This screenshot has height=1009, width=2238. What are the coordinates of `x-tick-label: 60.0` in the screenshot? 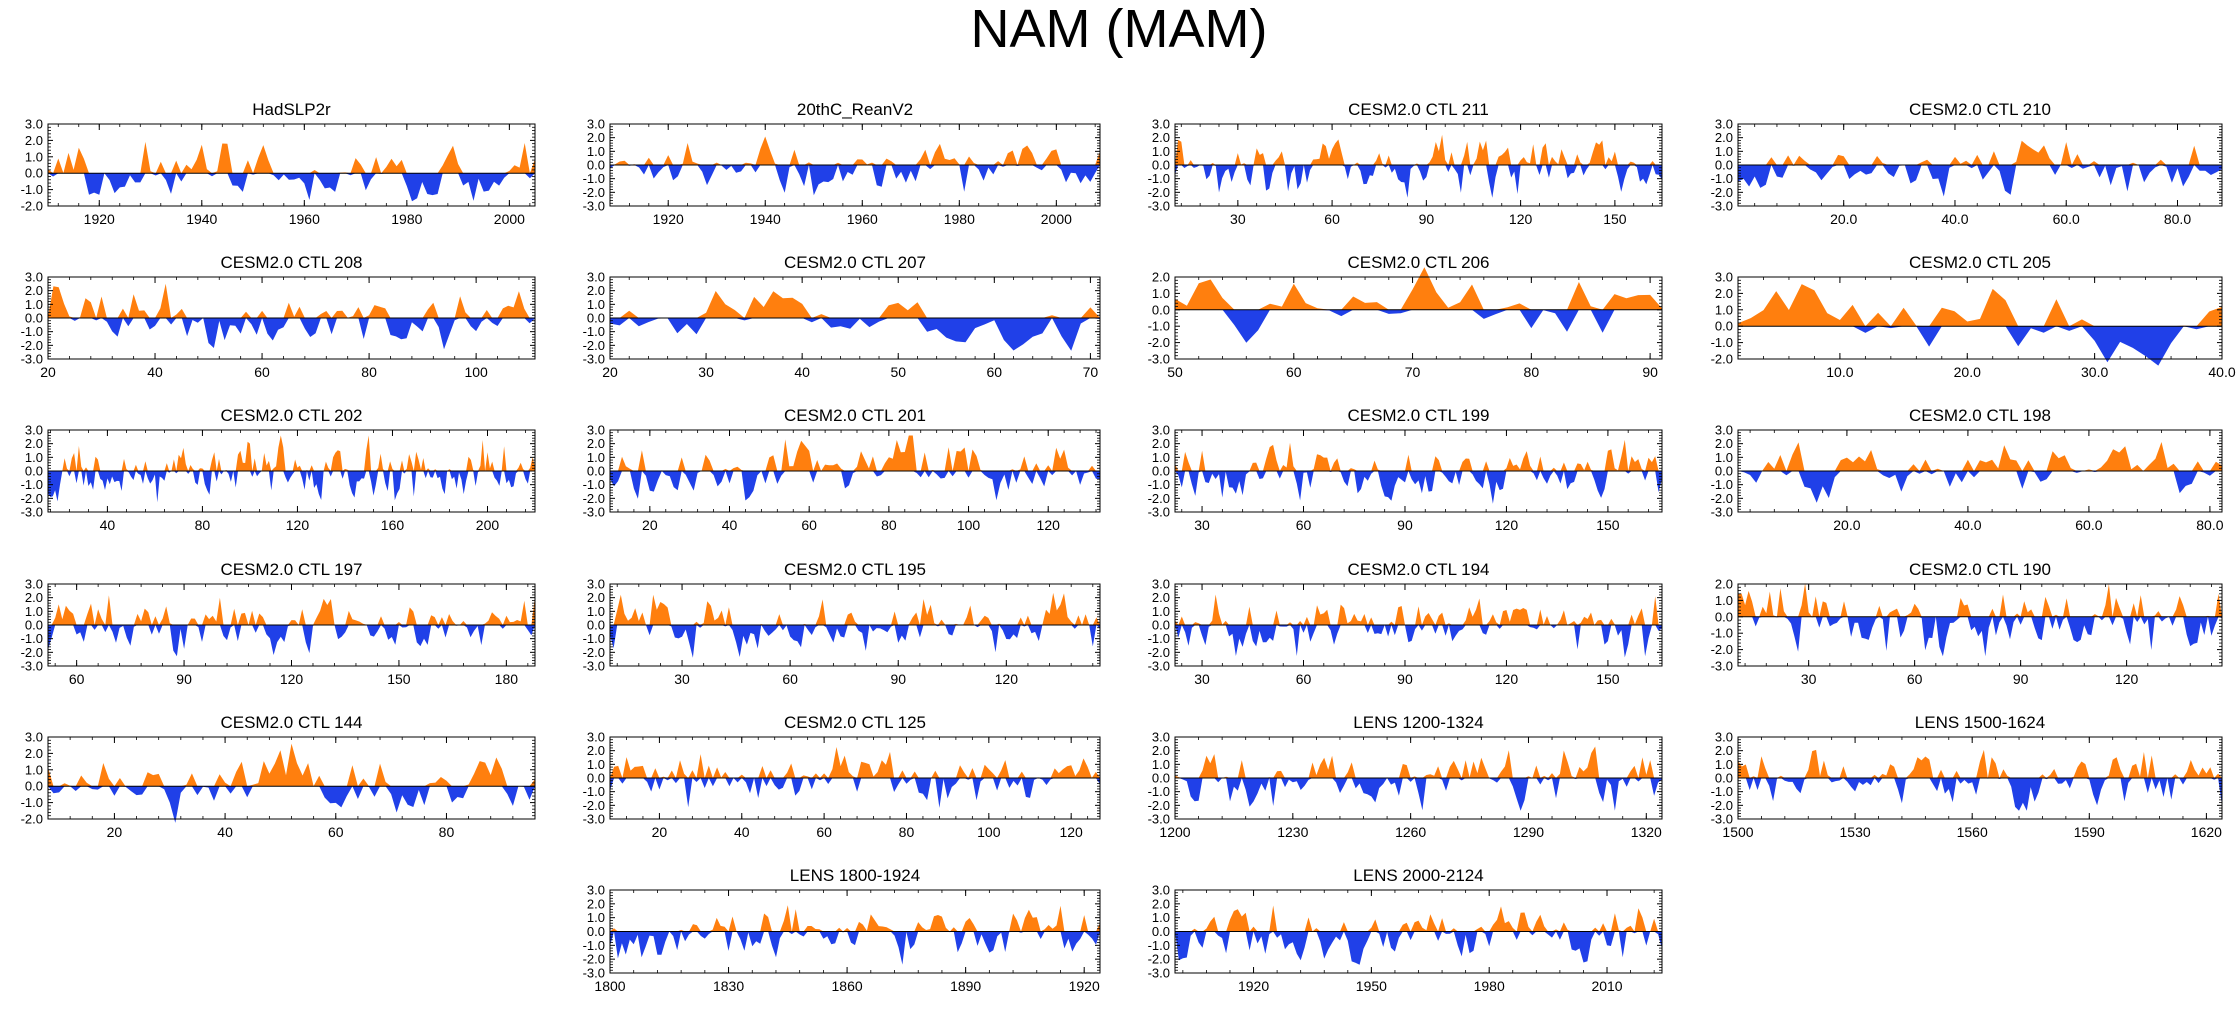 It's located at (2066, 219).